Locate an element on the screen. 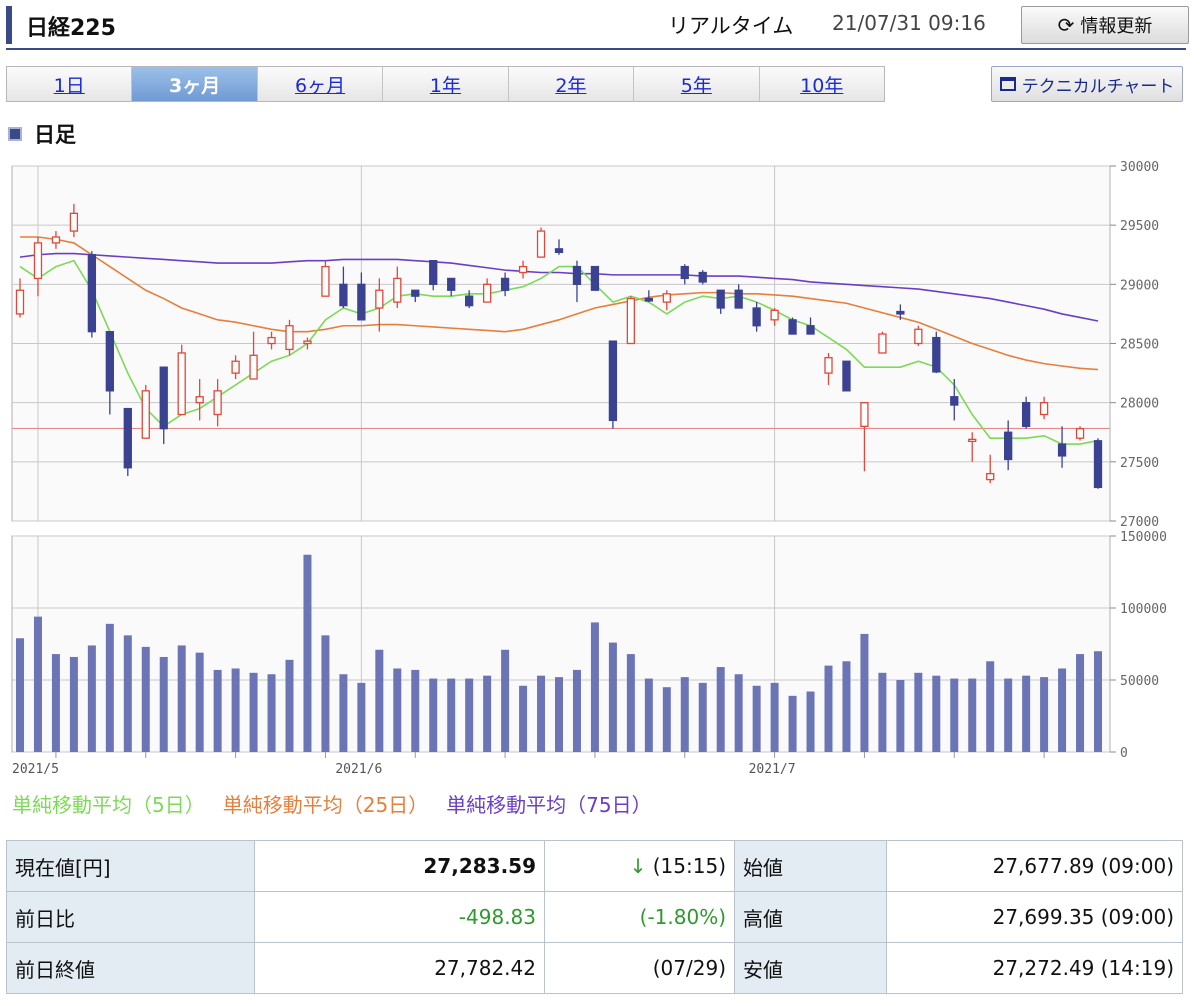 This screenshot has width=1200, height=1006. tab-2y: 2年 is located at coordinates (571, 84).